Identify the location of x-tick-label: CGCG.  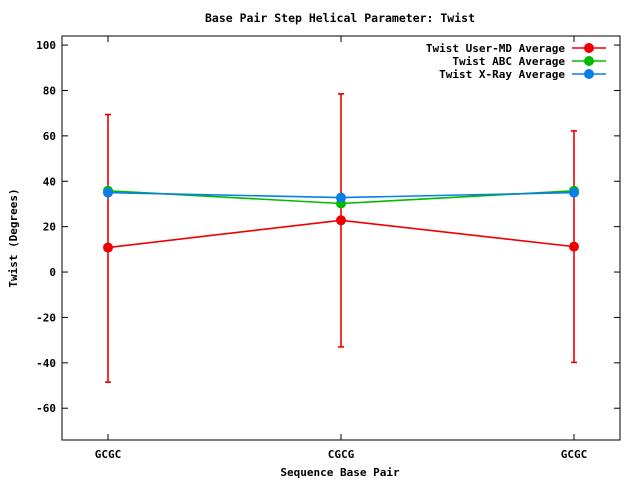
(341, 454).